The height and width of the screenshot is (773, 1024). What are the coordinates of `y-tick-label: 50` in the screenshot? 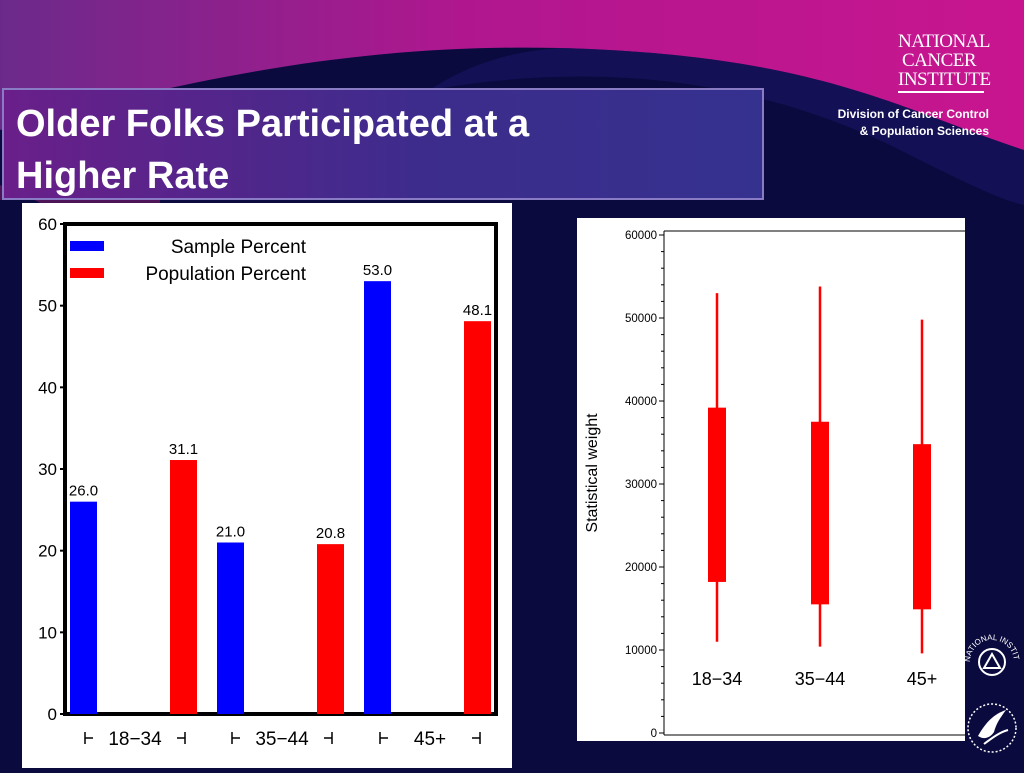 It's located at (47, 306).